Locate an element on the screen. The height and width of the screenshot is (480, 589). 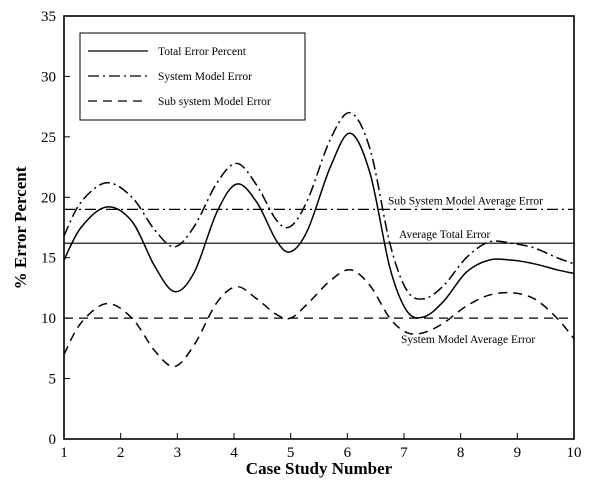
x-tick-label: 2 is located at coordinates (121, 453).